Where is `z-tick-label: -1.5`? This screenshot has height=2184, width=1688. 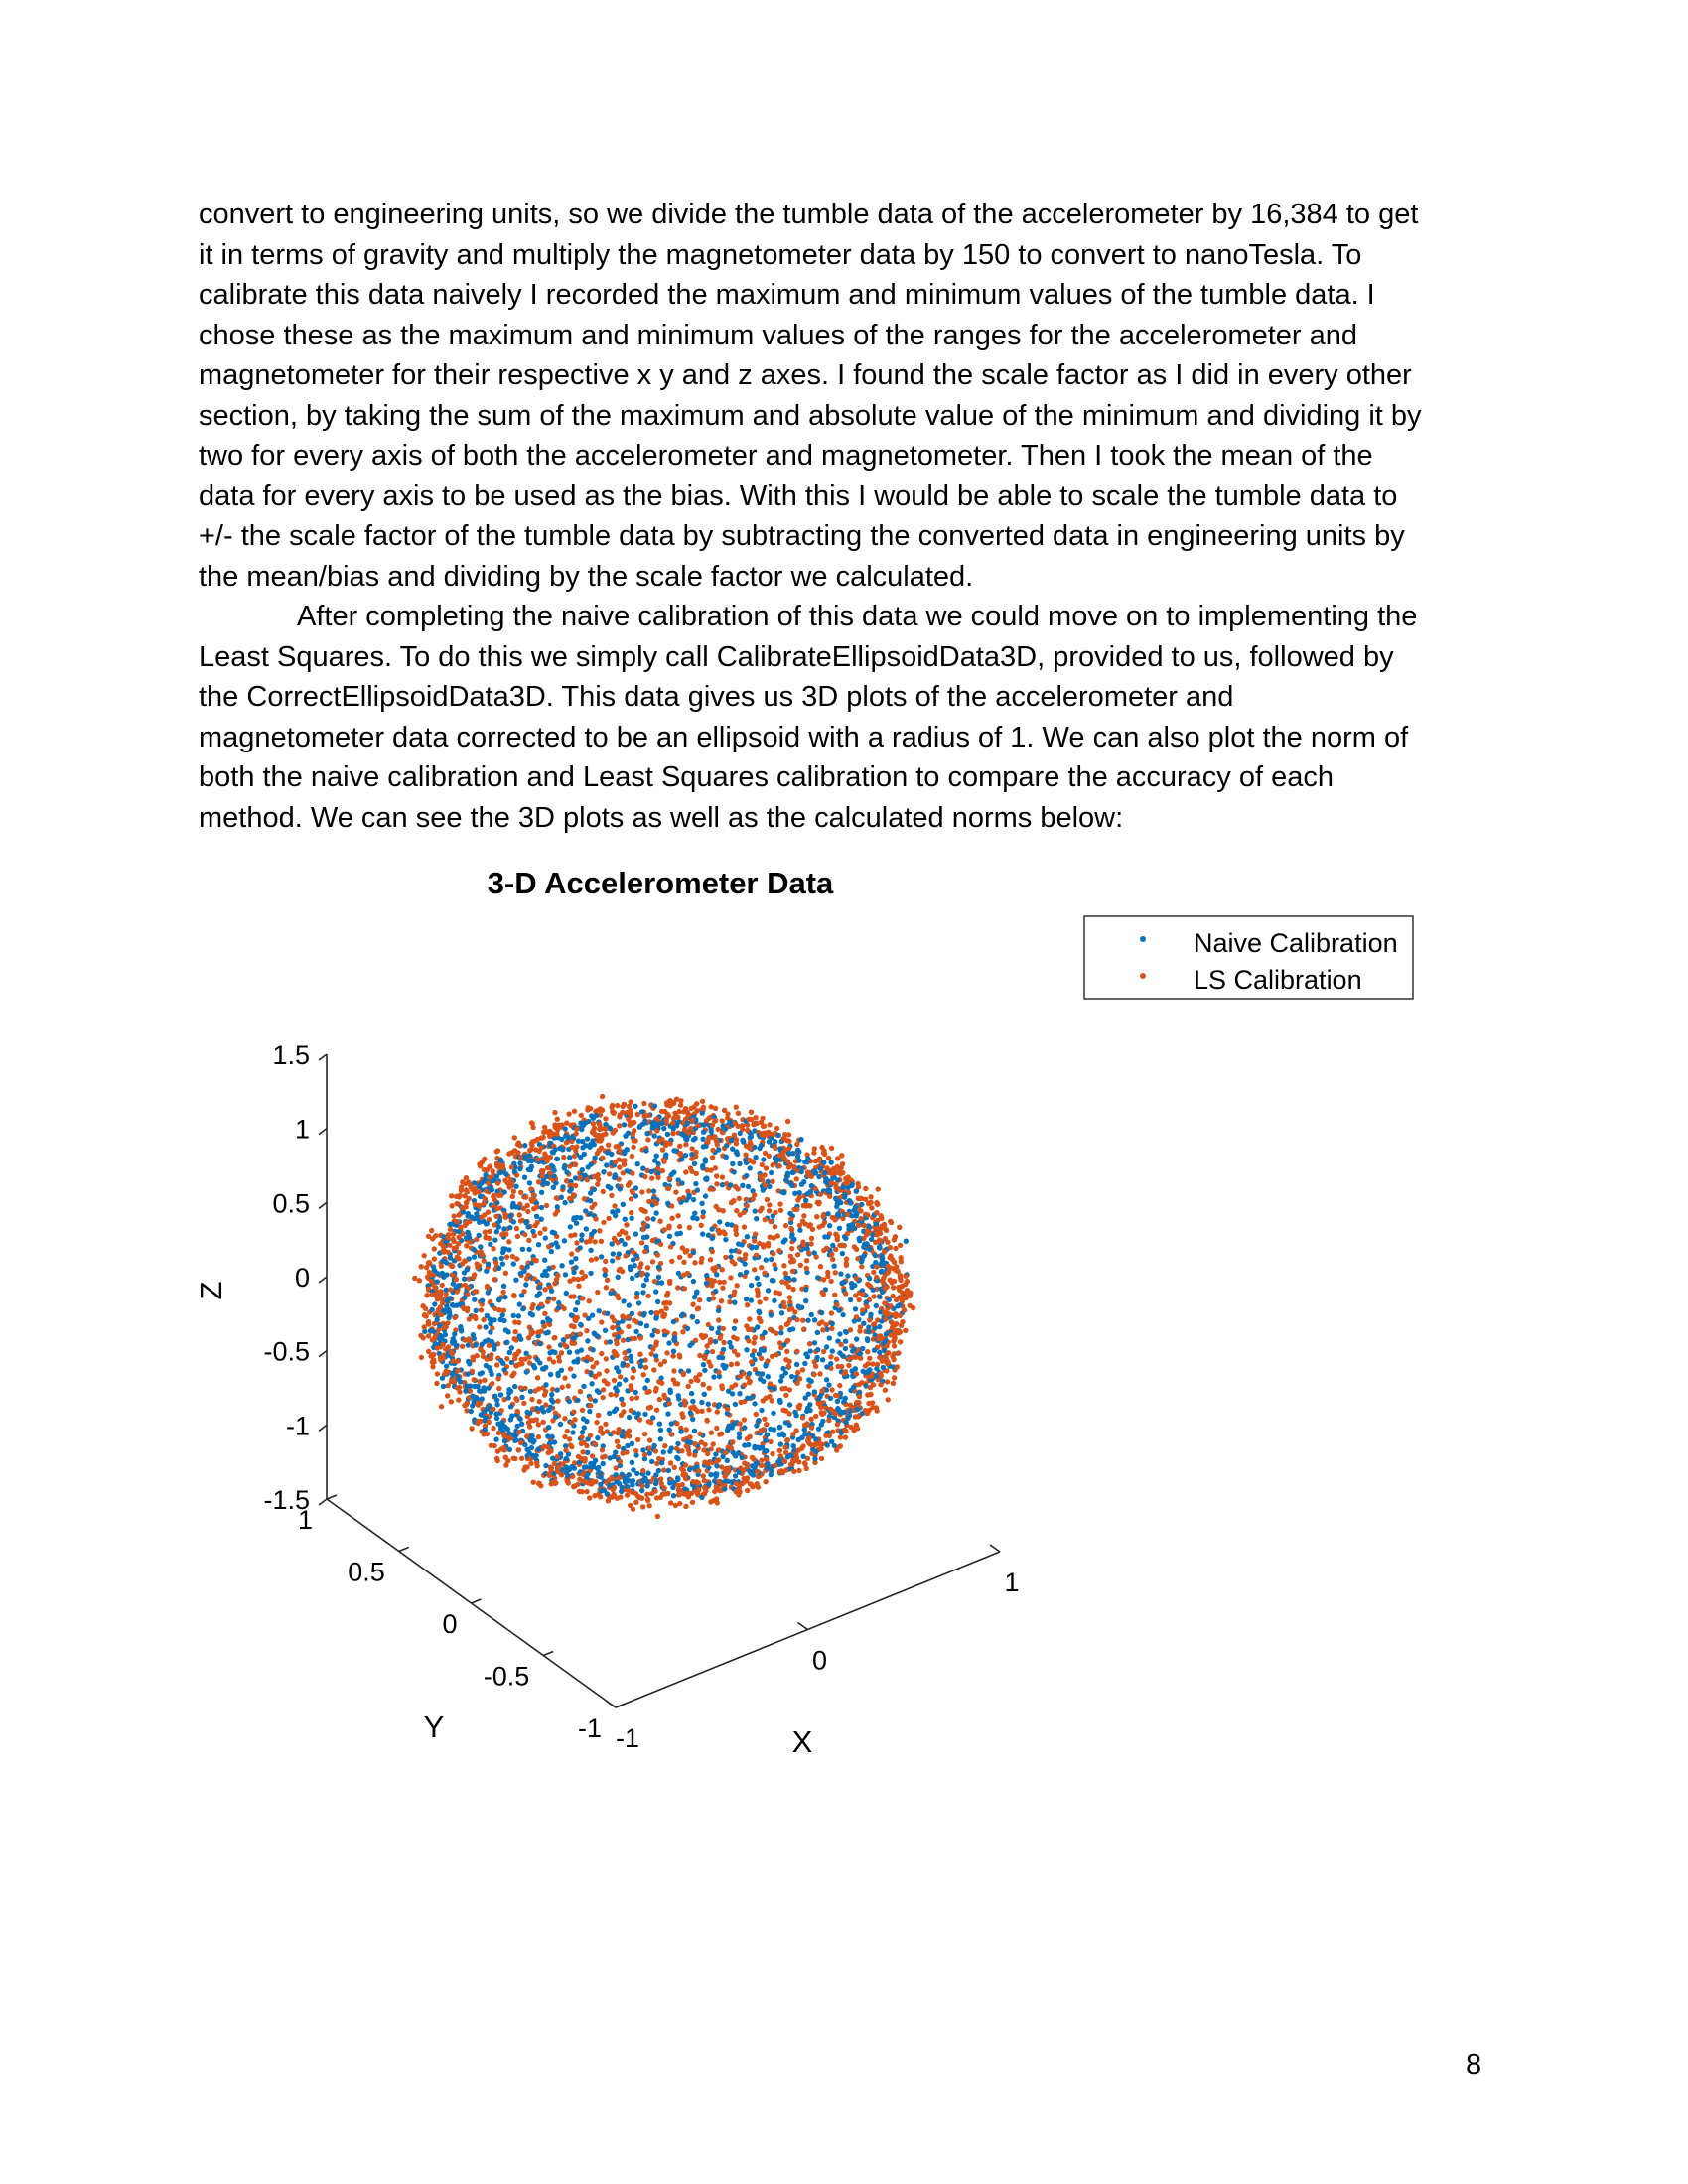
z-tick-label: -1.5 is located at coordinates (286, 1500).